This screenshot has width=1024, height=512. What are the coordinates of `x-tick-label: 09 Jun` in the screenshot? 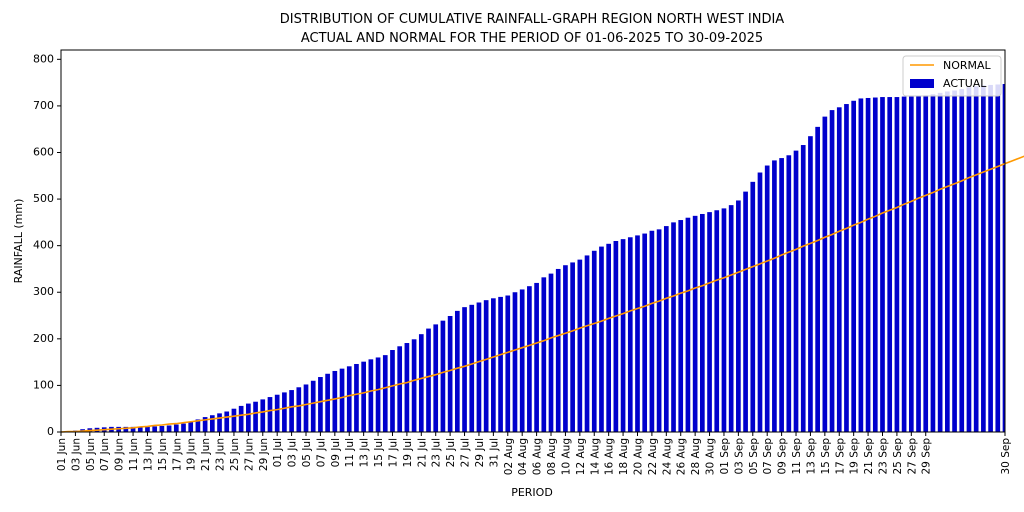 It's located at (120, 454).